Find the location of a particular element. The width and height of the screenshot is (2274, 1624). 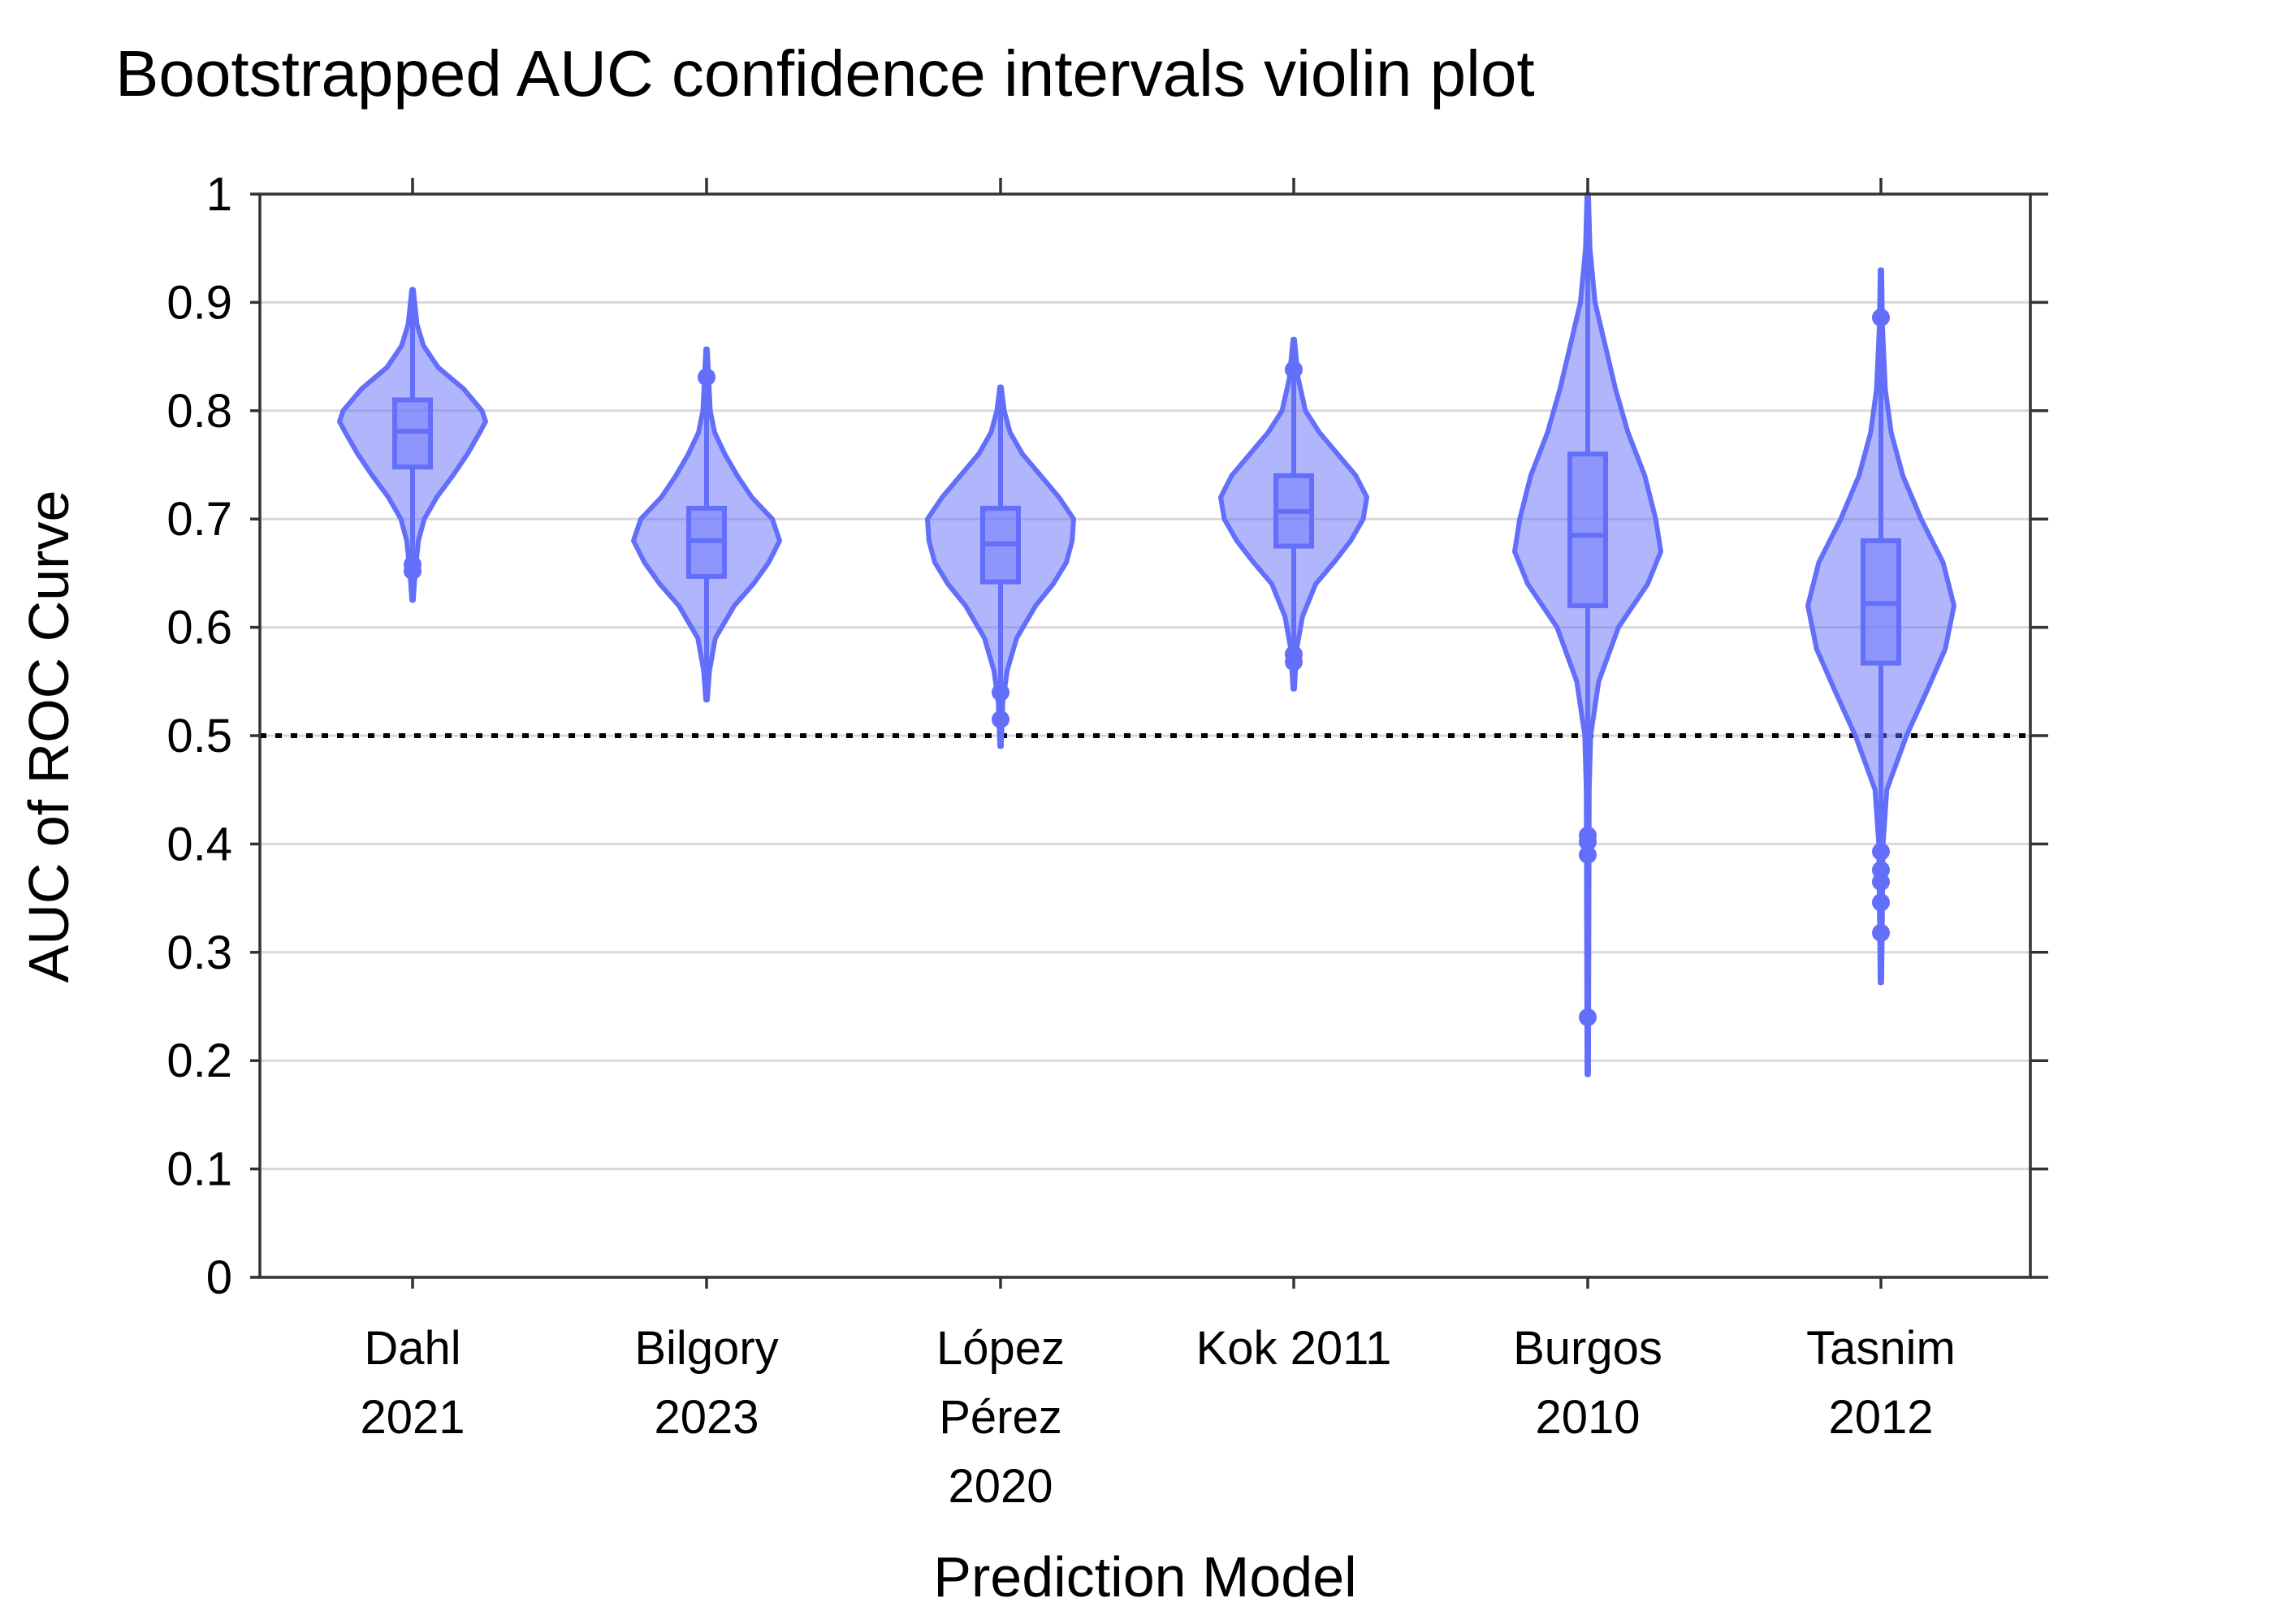

x-tick-label: 2020 is located at coordinates (1001, 1487).